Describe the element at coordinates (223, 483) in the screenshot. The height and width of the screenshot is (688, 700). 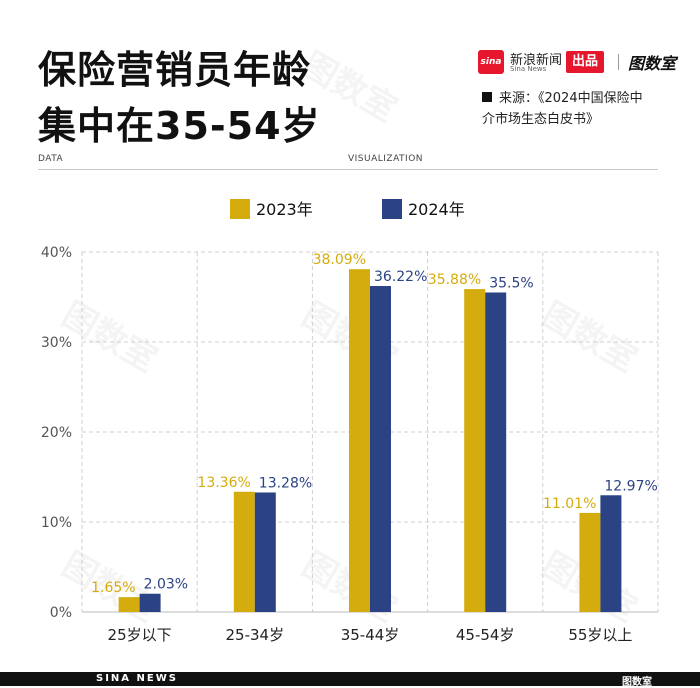
I see `data-label-2023: 13.36%` at that location.